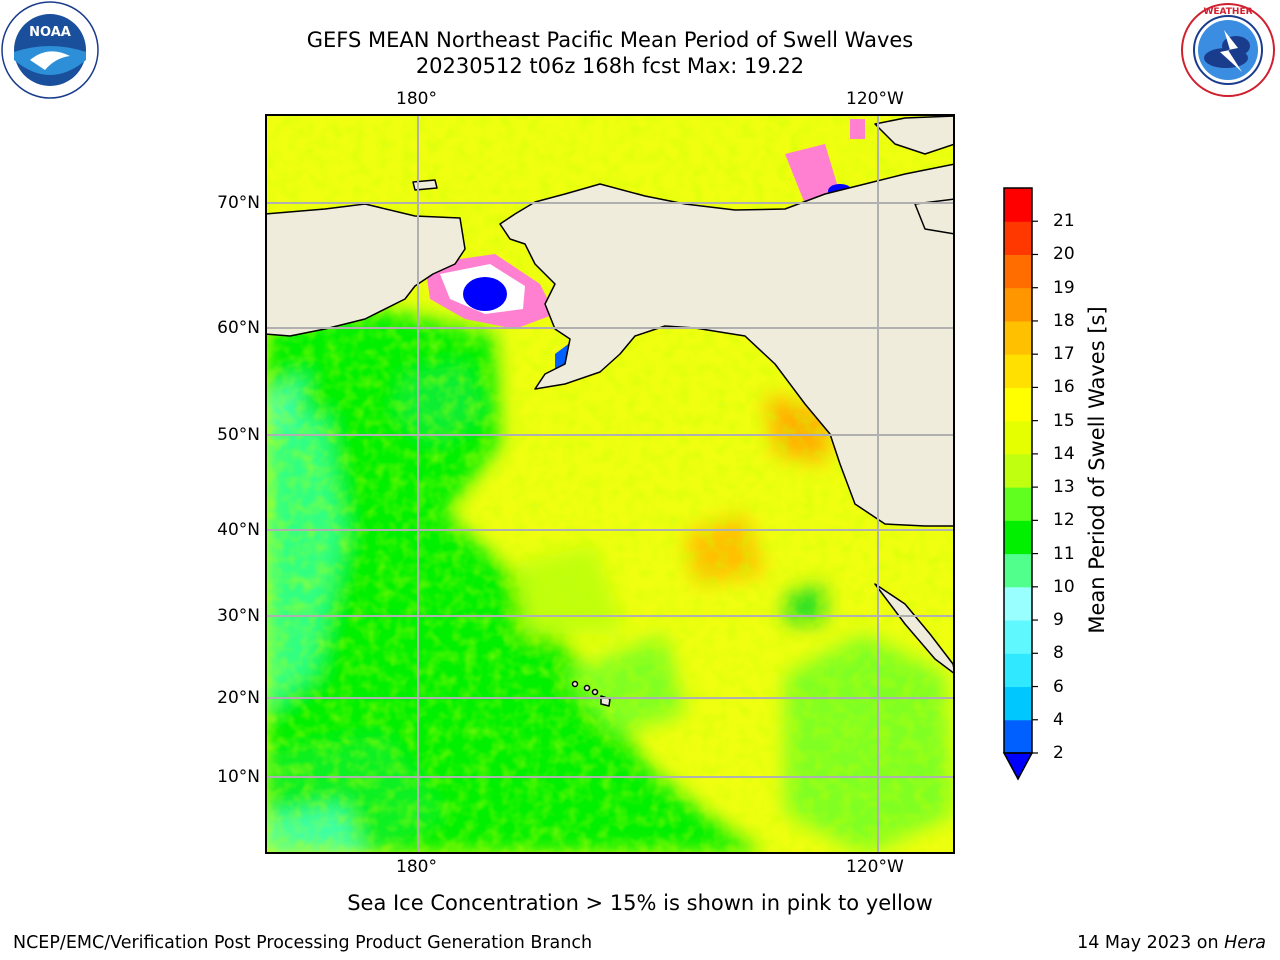  Describe the element at coordinates (1064, 453) in the screenshot. I see `colorbar-tick-label: 14` at that location.